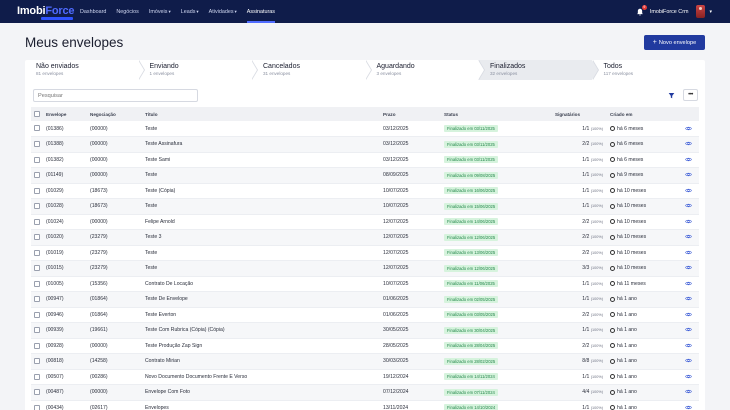 The width and height of the screenshot is (730, 410). I want to click on created-at: há 10 meses, so click(632, 268).